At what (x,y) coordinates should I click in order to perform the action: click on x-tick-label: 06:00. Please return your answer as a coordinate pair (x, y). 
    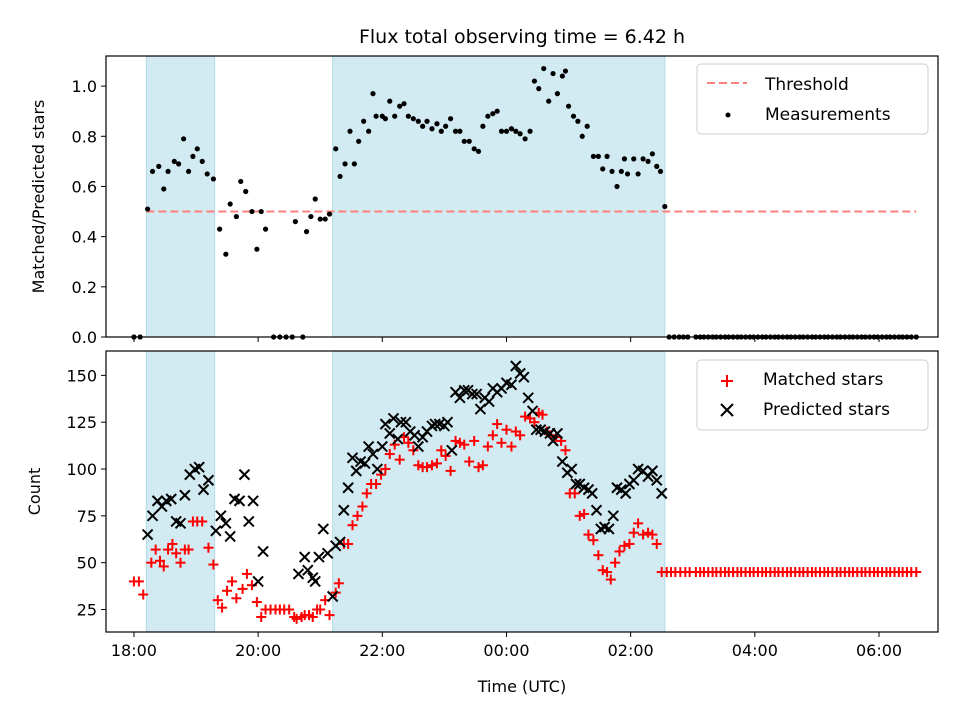
    Looking at the image, I should click on (879, 650).